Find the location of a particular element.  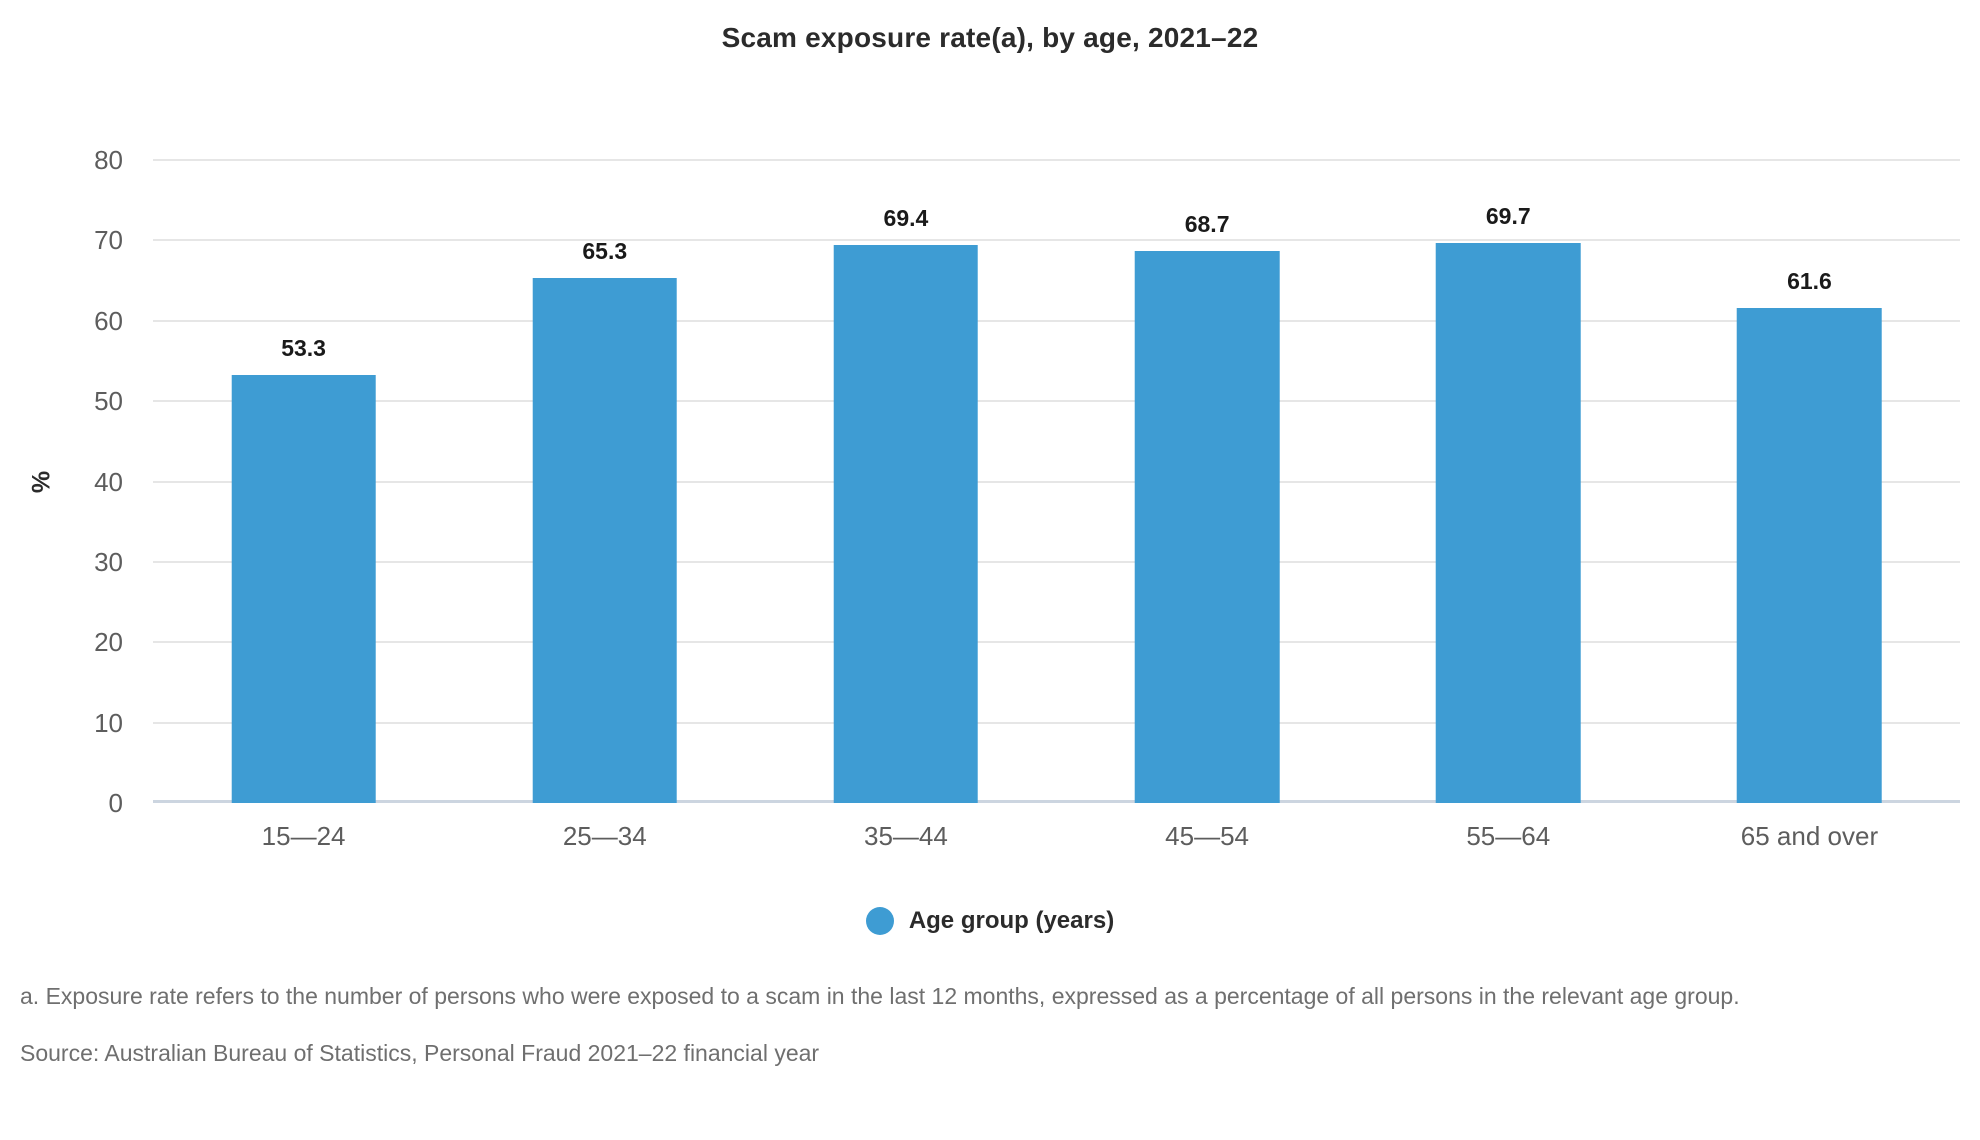

bar-value-label: 61.6 is located at coordinates (1809, 280).